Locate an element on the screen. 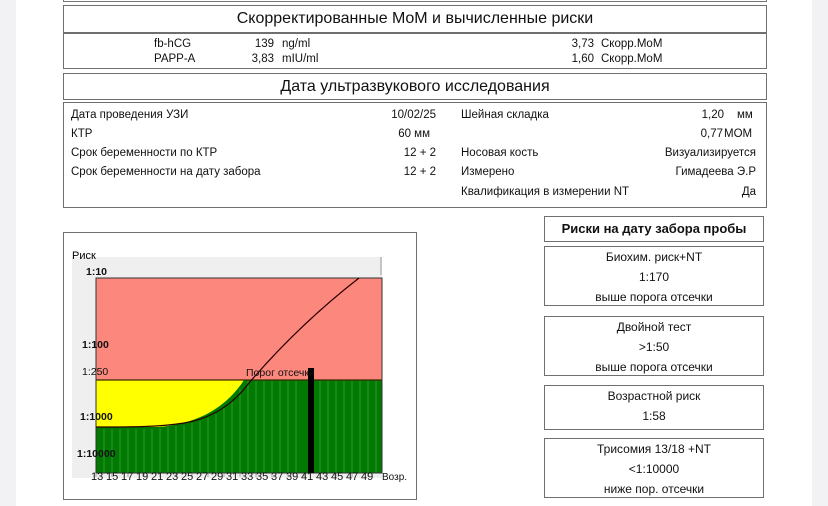 The image size is (828, 506). risk-value: 1:170 is located at coordinates (654, 277).